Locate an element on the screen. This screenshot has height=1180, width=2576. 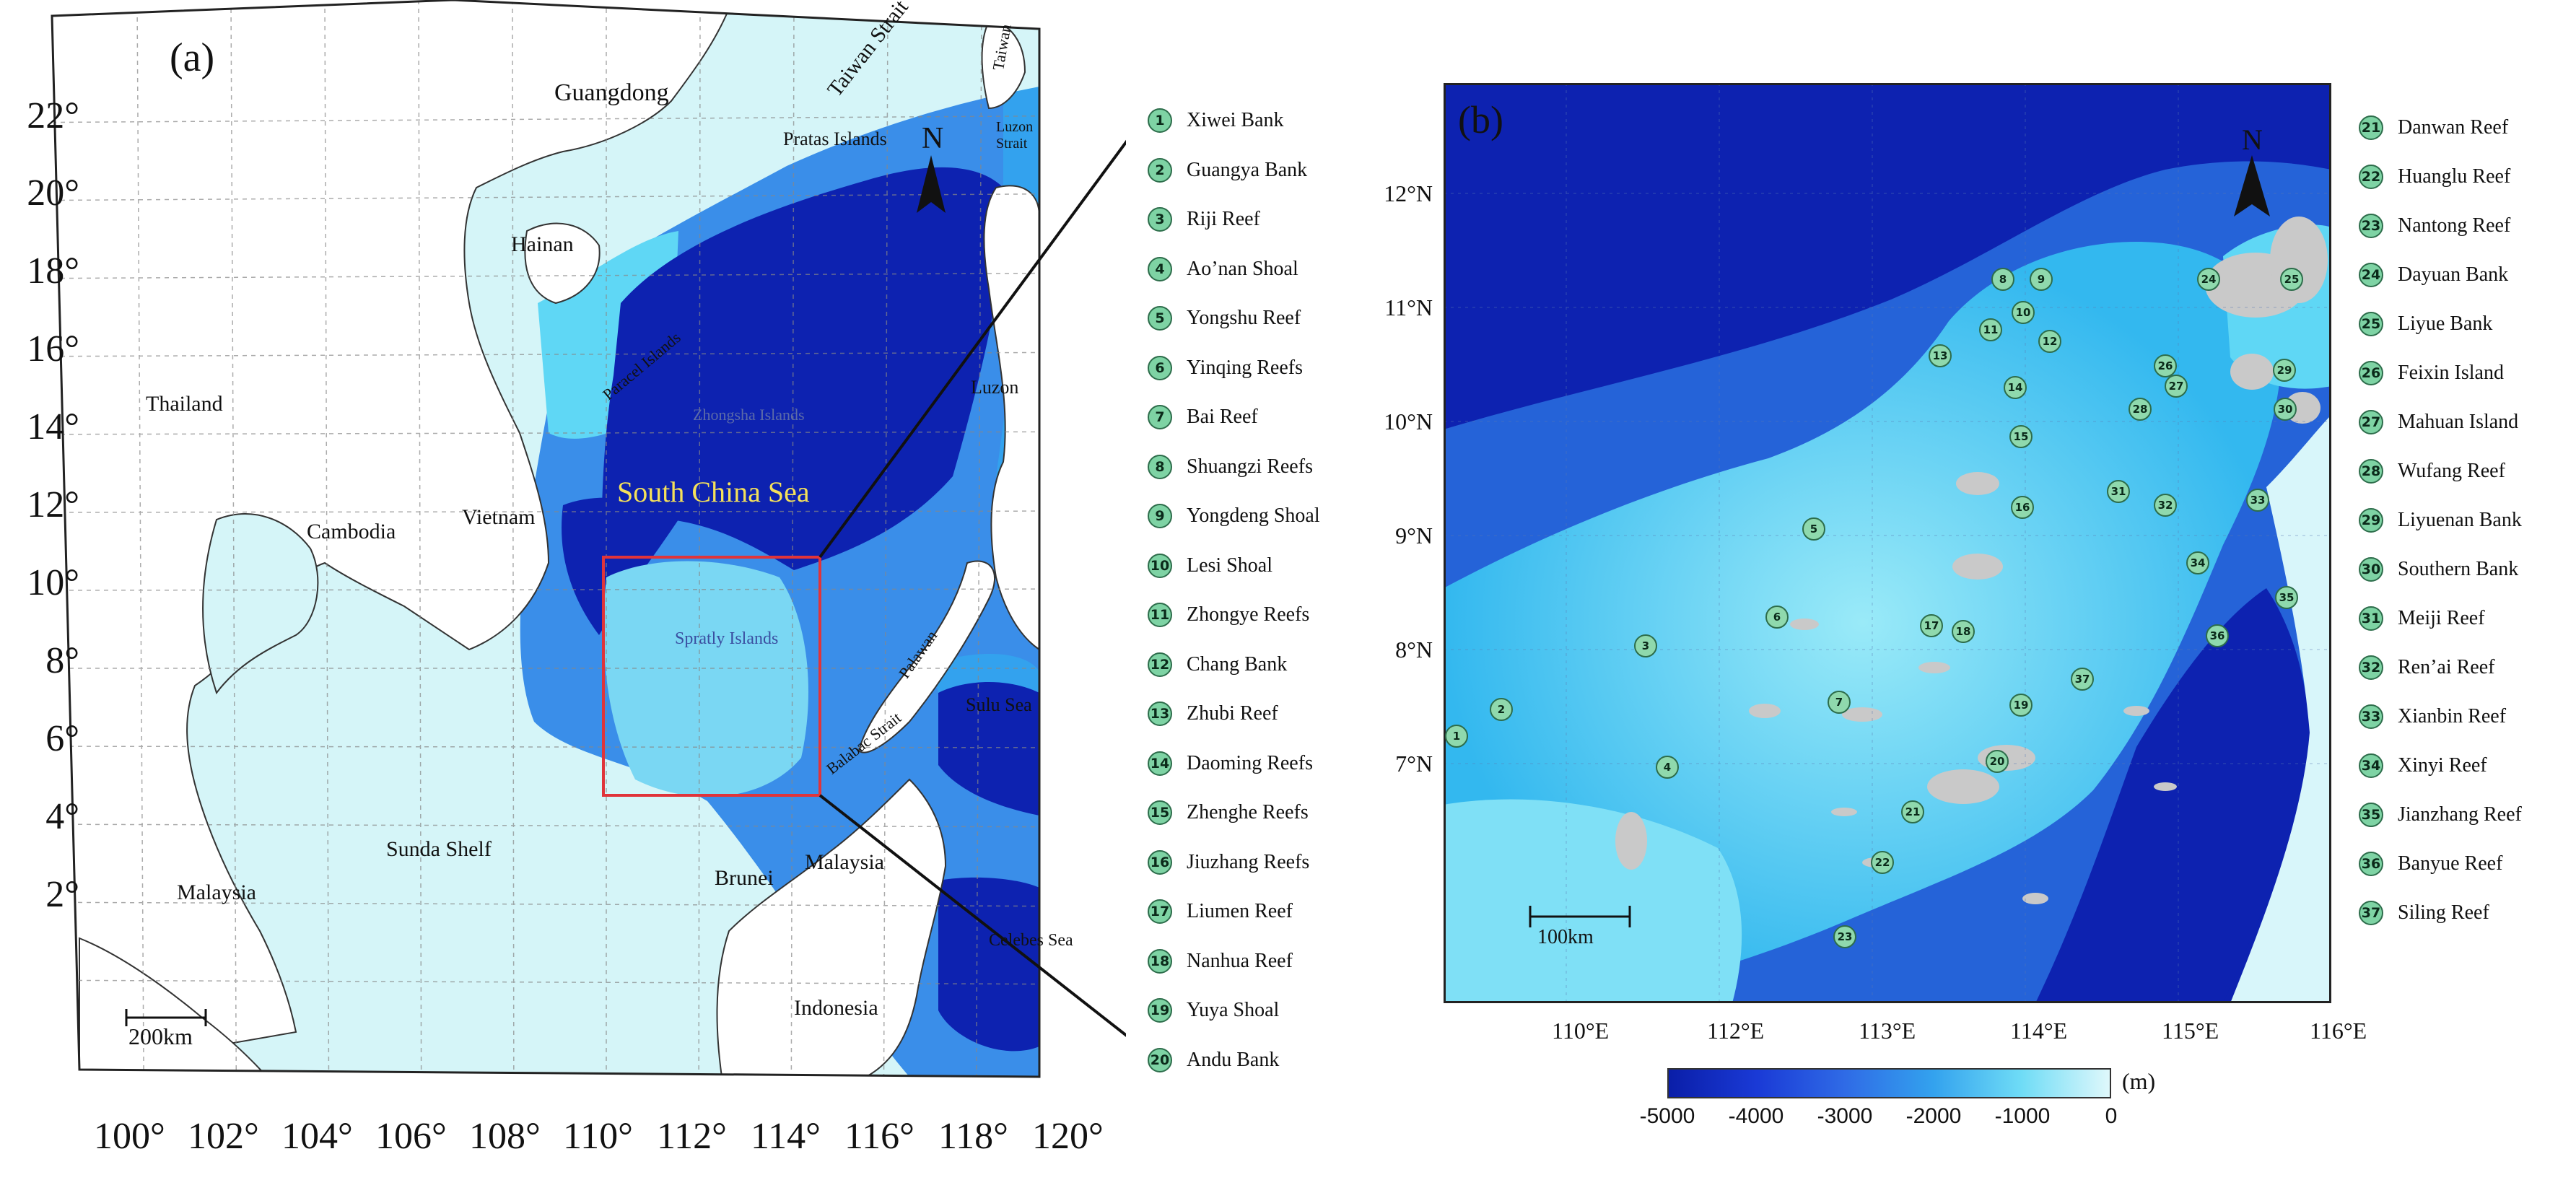
legend-item: 31 Meiji Reef is located at coordinates (2422, 618).